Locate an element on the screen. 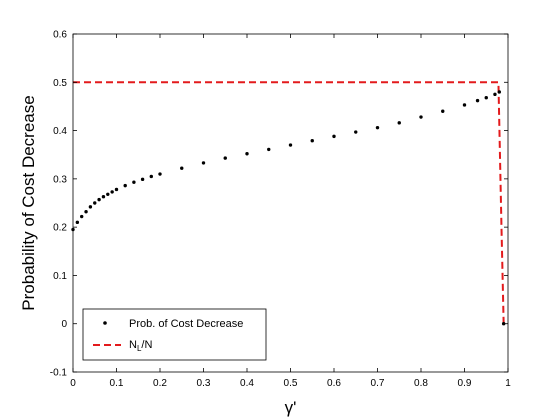  x-tick-label: 1 is located at coordinates (508, 383).